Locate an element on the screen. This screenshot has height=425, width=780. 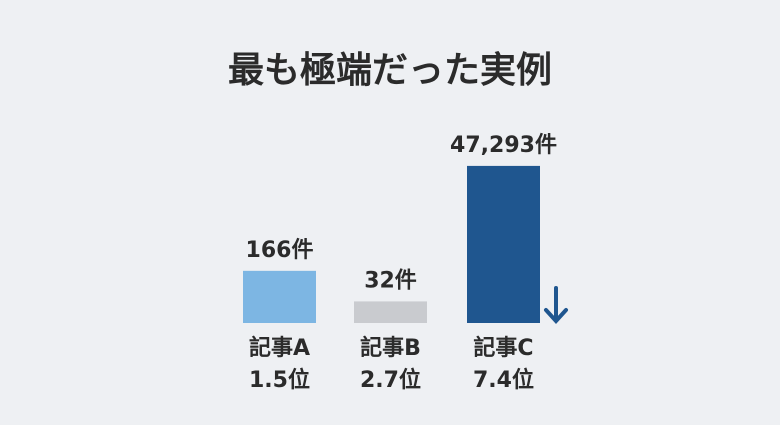
value-label: 32件 is located at coordinates (390, 280).